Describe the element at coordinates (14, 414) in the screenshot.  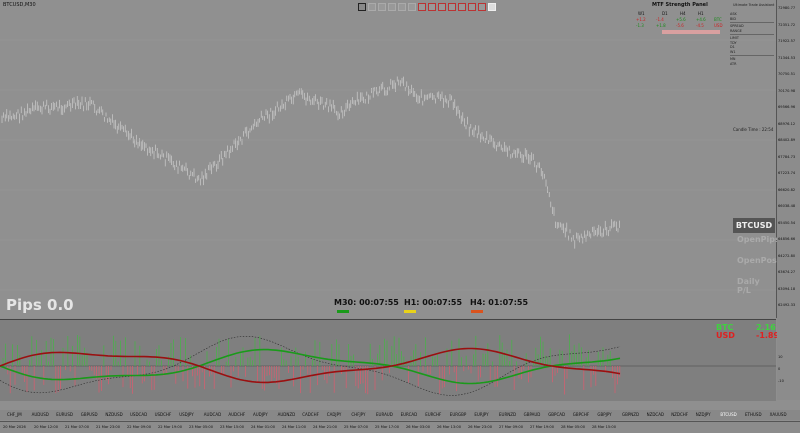
I see `pair-button: CHF_JM` at that location.